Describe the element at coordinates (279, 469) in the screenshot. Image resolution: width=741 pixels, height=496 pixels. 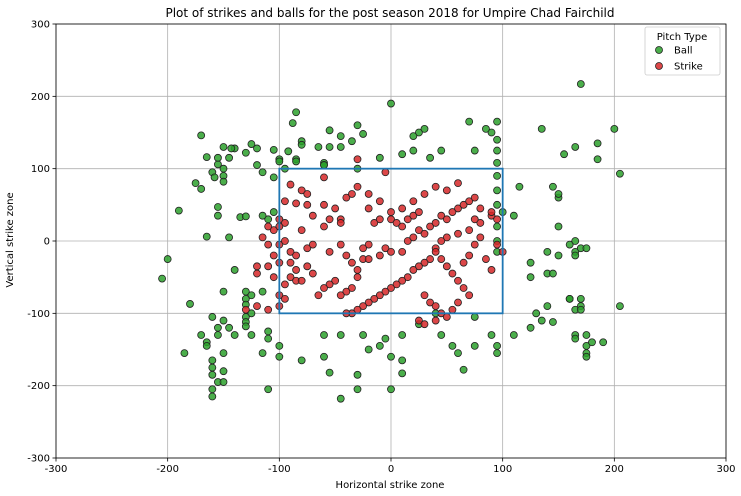
I see `x-tick-label: -100` at that location.